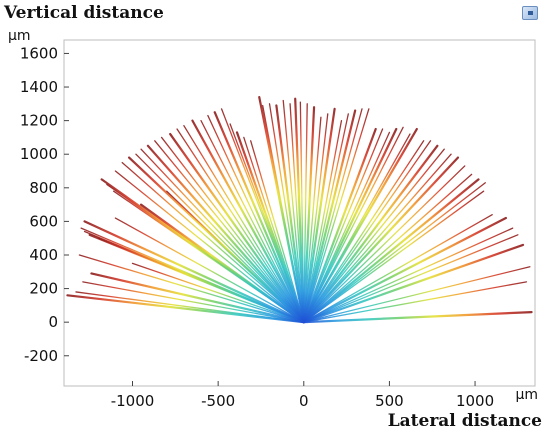  Describe the element at coordinates (84, 13) in the screenshot. I see `y-axis-title: Vertical distance` at that location.